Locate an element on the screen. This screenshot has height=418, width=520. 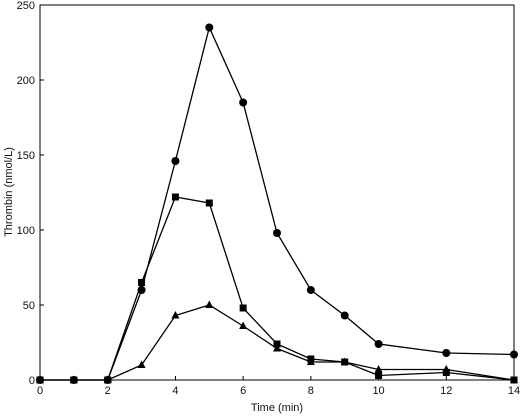
y-tick-label: 0 is located at coordinates (32, 381).